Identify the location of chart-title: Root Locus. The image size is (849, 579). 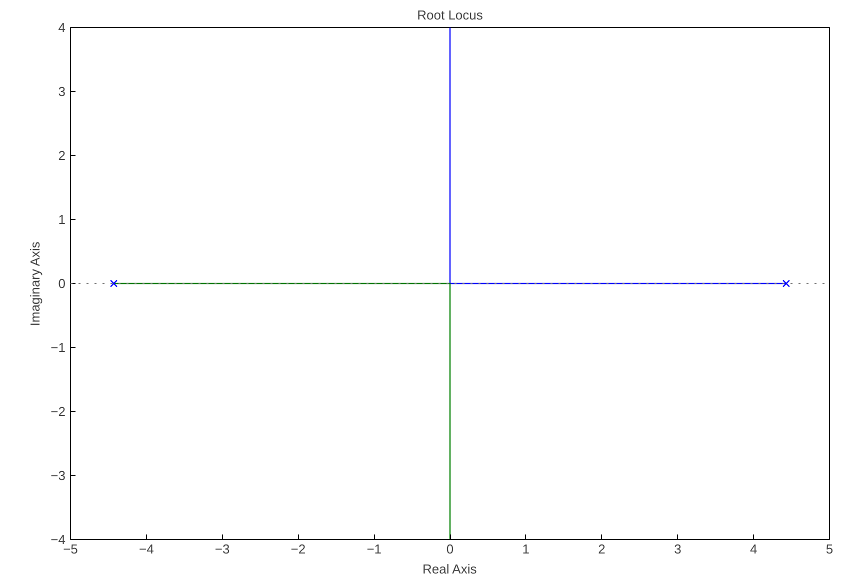
(450, 15).